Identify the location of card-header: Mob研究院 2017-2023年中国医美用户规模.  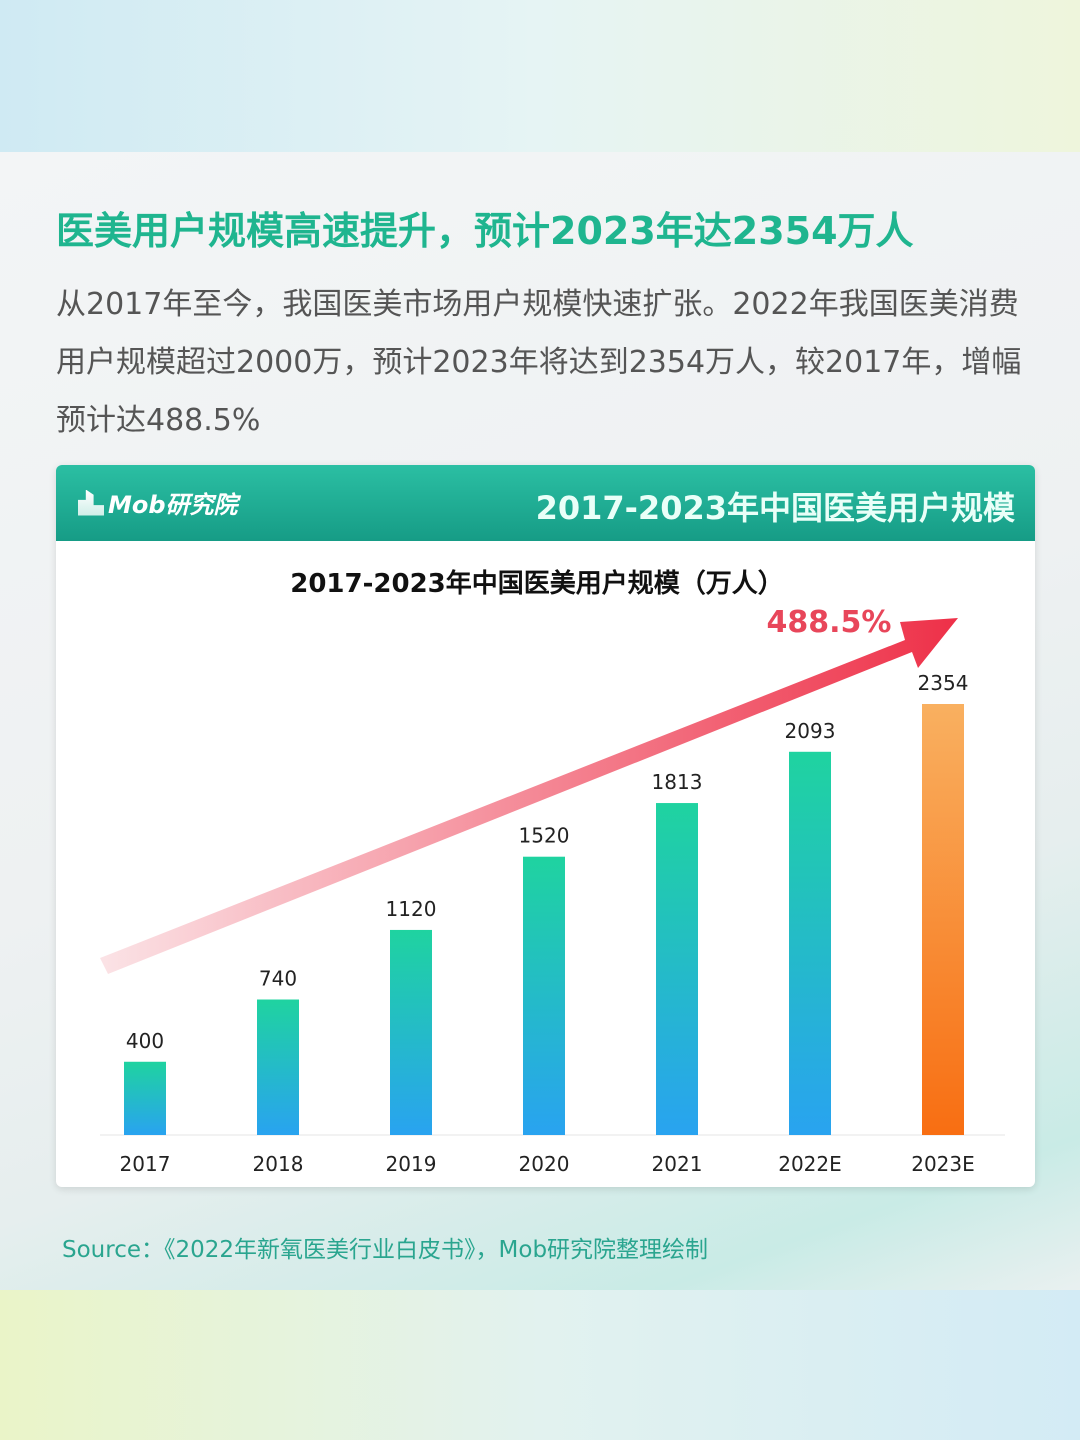
(545, 503).